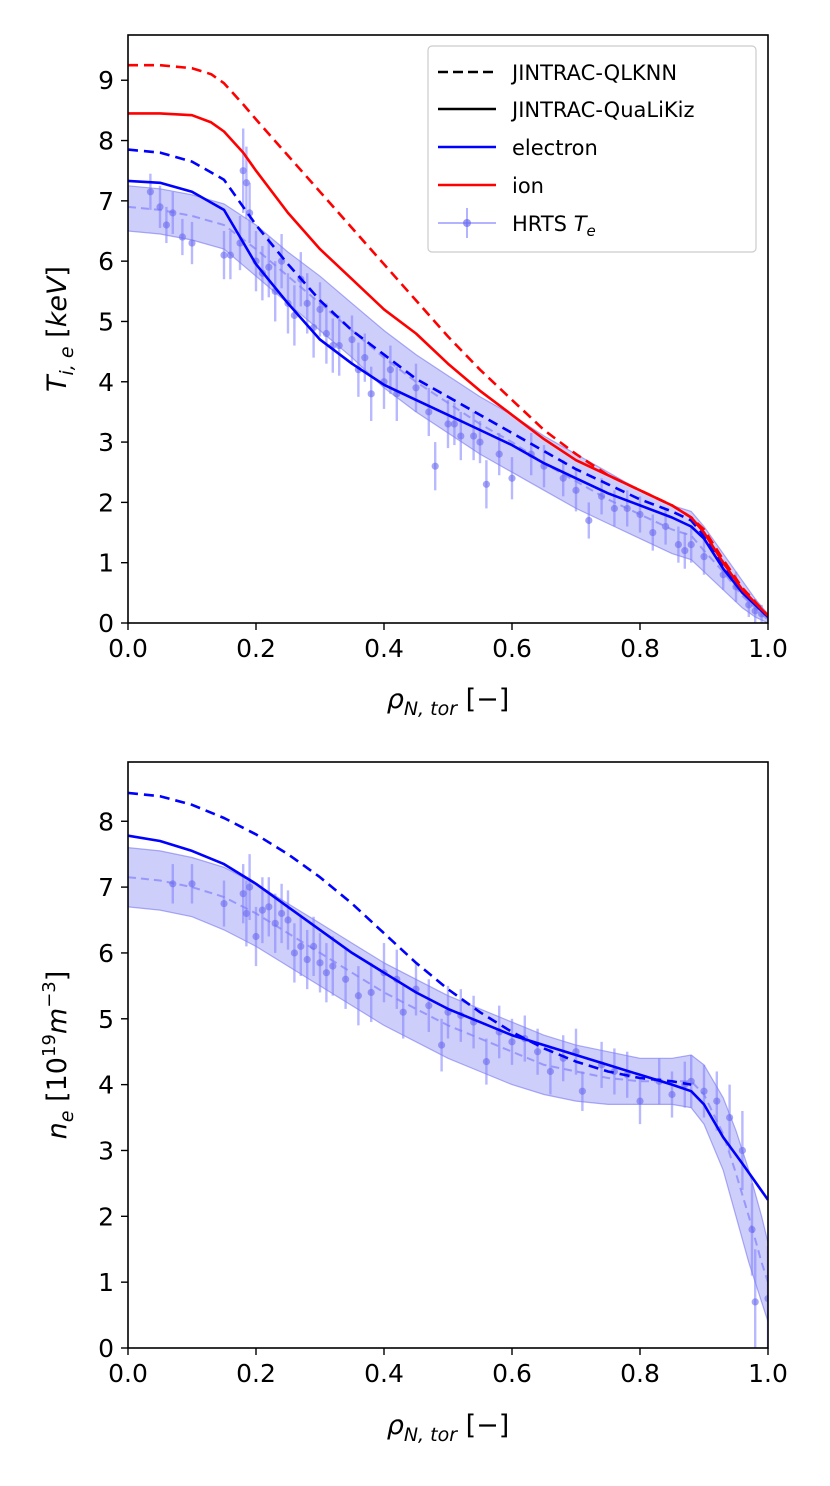 The width and height of the screenshot is (830, 1486). What do you see at coordinates (256, 648) in the screenshot?
I see `temperature-x-tick-label: 0.2` at bounding box center [256, 648].